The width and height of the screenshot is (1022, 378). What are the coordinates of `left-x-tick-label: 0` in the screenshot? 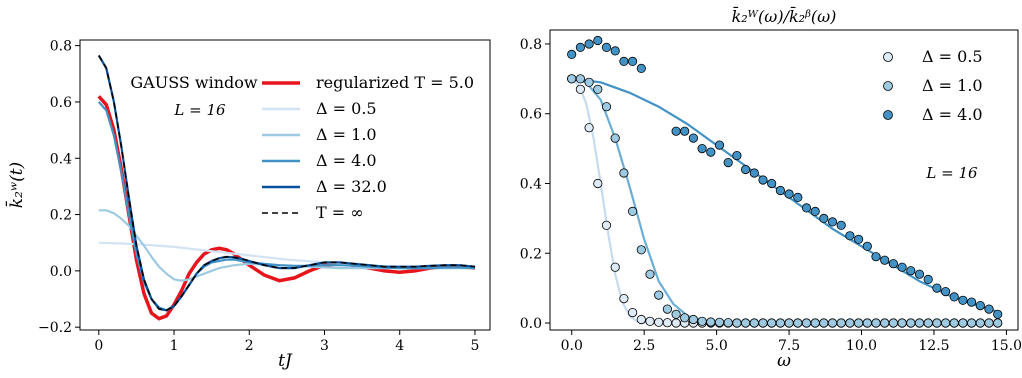 It's located at (98, 346).